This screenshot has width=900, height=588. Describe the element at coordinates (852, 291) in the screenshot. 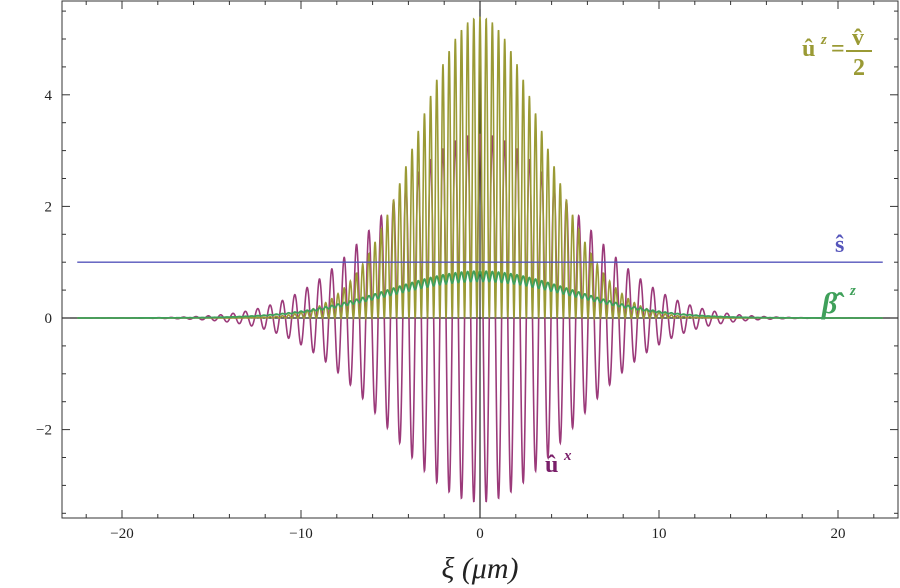

I see `beta-label-sup: z` at that location.